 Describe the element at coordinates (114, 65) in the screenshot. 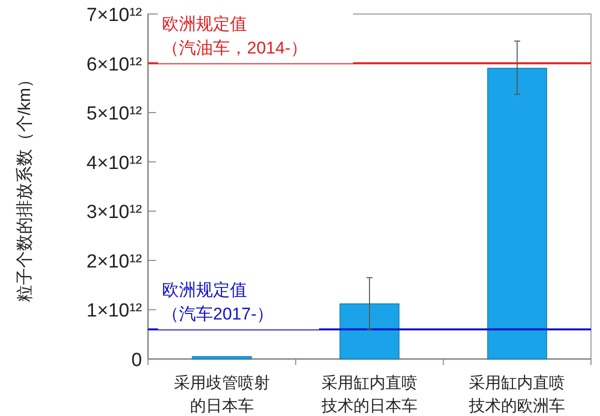

I see `y-tick-label: 6×10¹²` at that location.